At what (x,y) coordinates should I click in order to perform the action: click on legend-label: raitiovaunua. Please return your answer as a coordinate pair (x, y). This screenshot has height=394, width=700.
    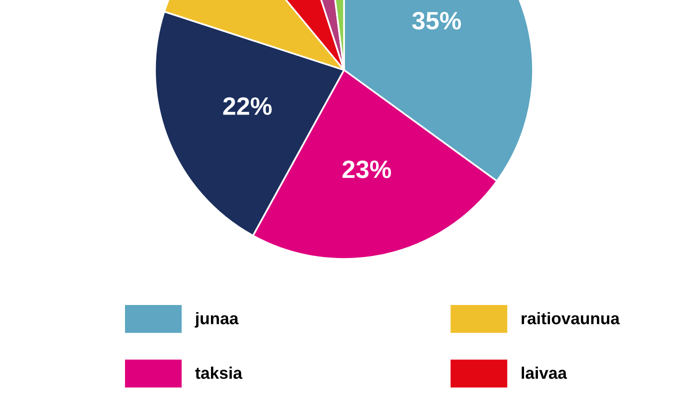
    Looking at the image, I should click on (571, 318).